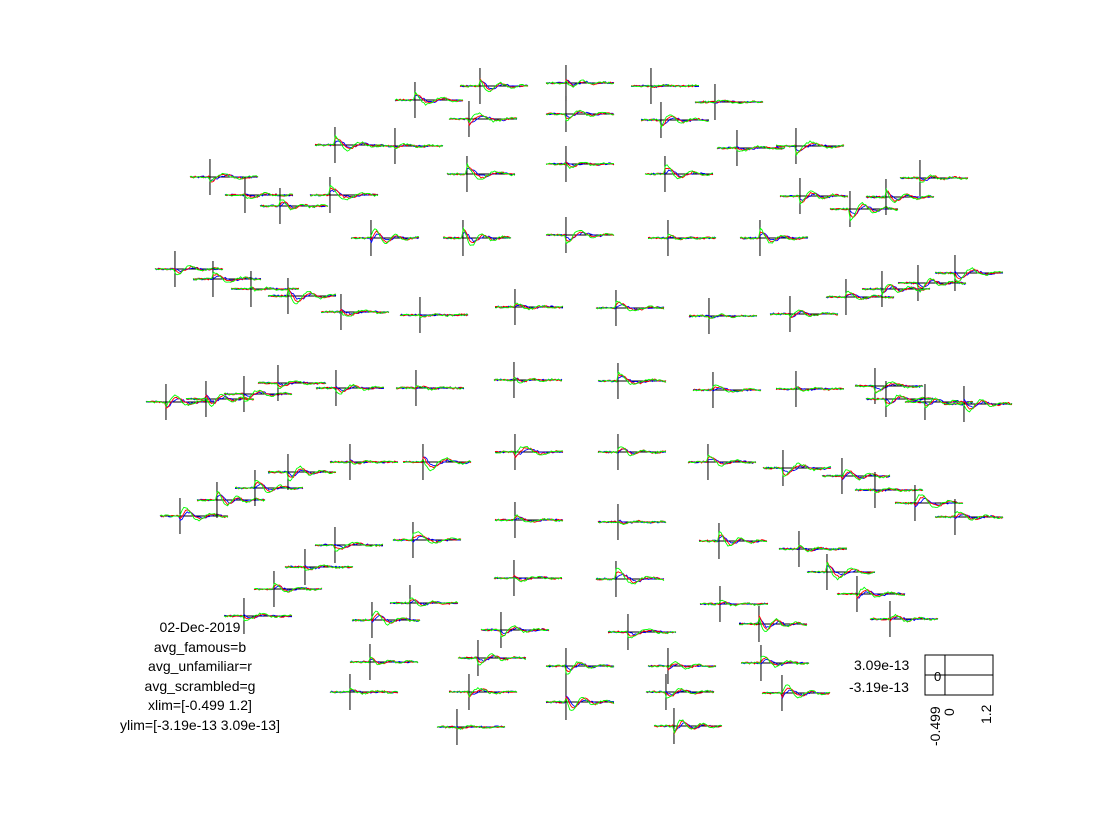 The height and width of the screenshot is (840, 1120). I want to click on scale-ymin-label: -3.19e-13, so click(879, 687).